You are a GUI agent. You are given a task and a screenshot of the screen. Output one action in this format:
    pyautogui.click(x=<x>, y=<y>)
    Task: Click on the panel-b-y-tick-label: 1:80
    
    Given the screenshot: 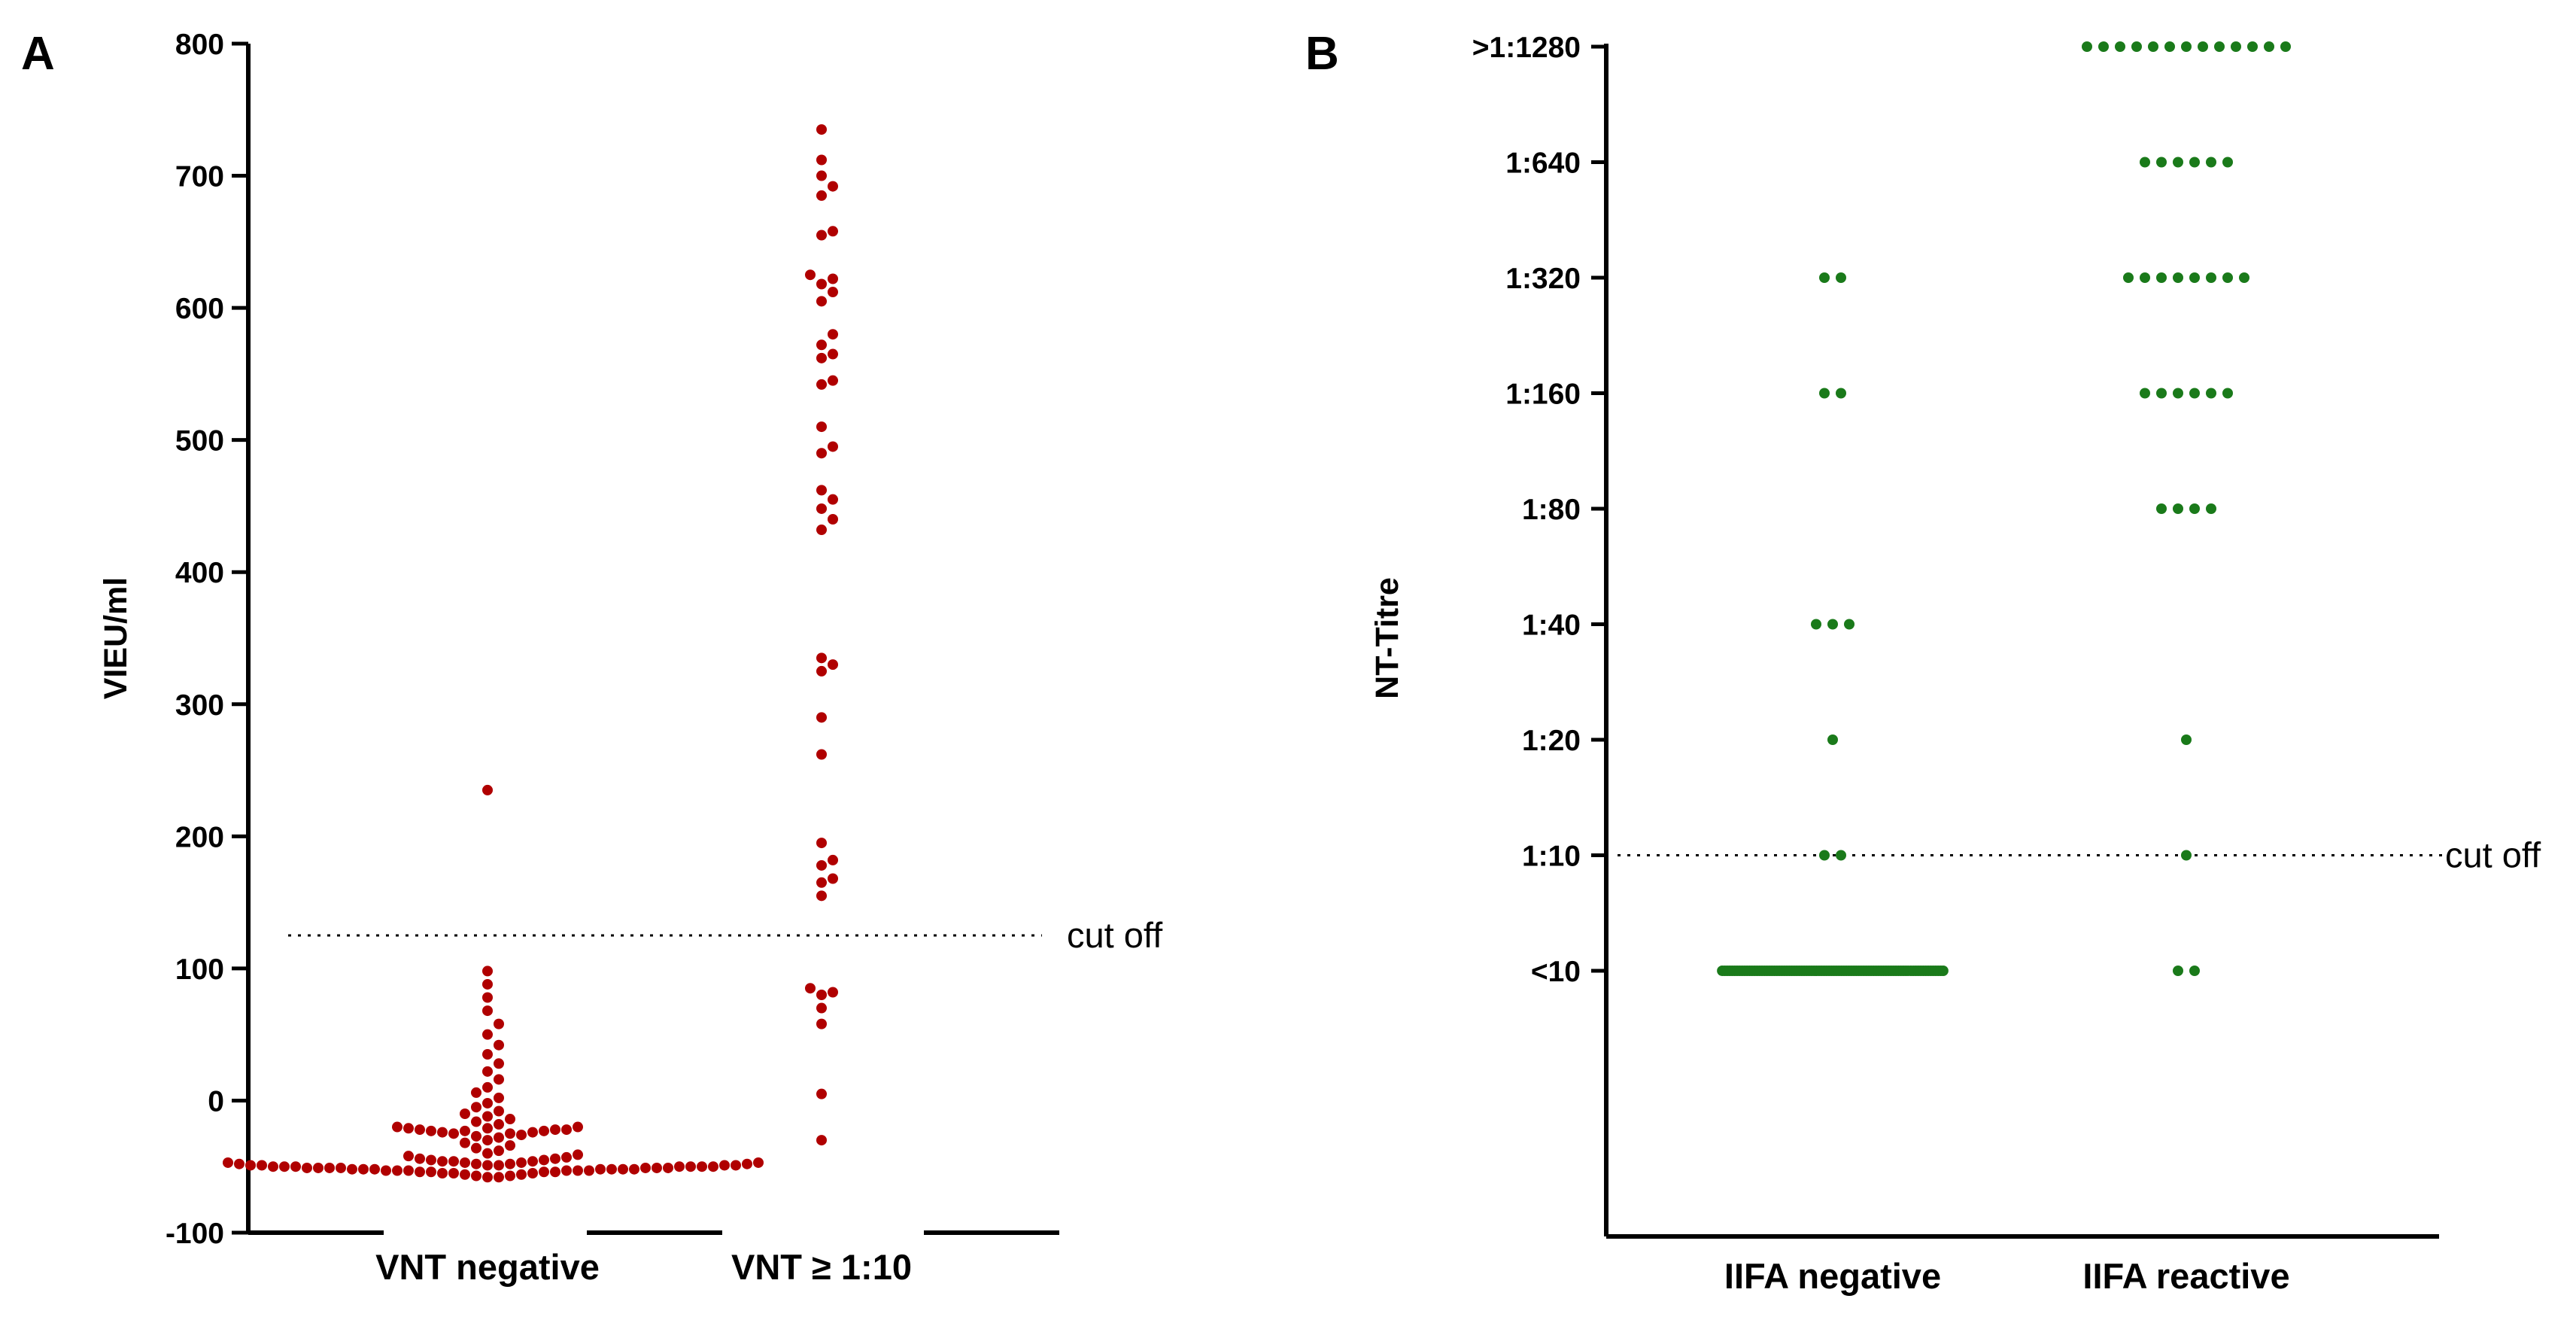 What is the action you would take?
    pyautogui.click(x=1551, y=510)
    